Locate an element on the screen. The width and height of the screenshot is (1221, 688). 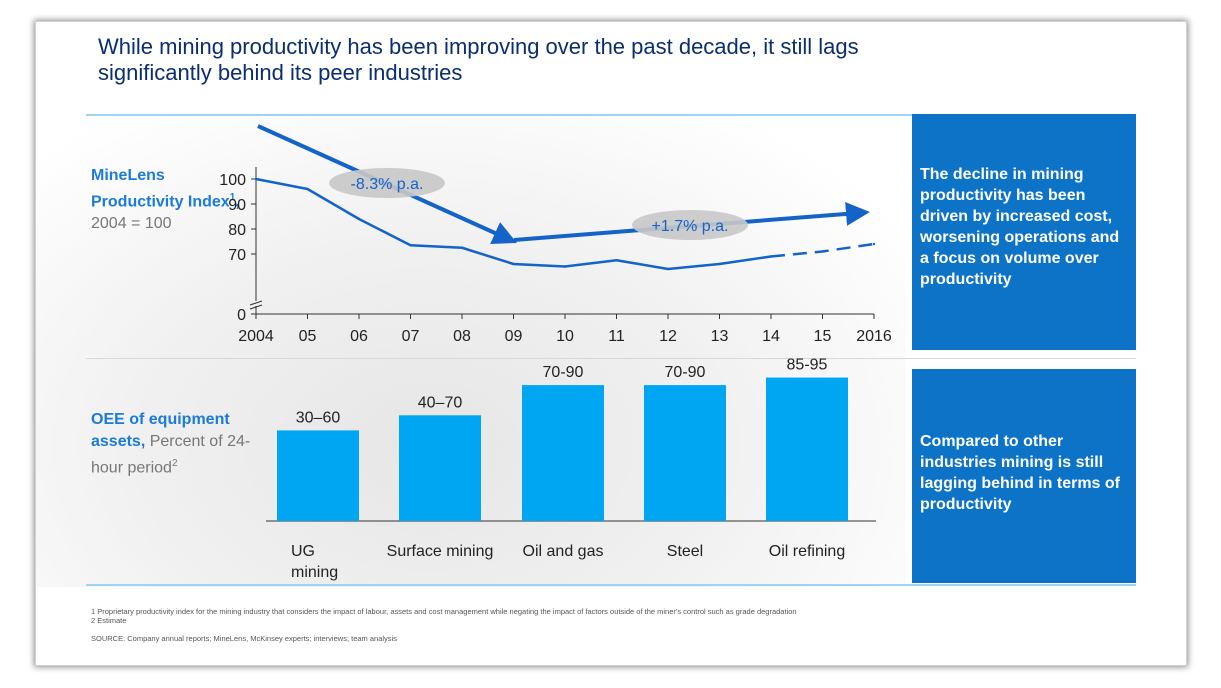
x-tick-label: 14 is located at coordinates (771, 336).